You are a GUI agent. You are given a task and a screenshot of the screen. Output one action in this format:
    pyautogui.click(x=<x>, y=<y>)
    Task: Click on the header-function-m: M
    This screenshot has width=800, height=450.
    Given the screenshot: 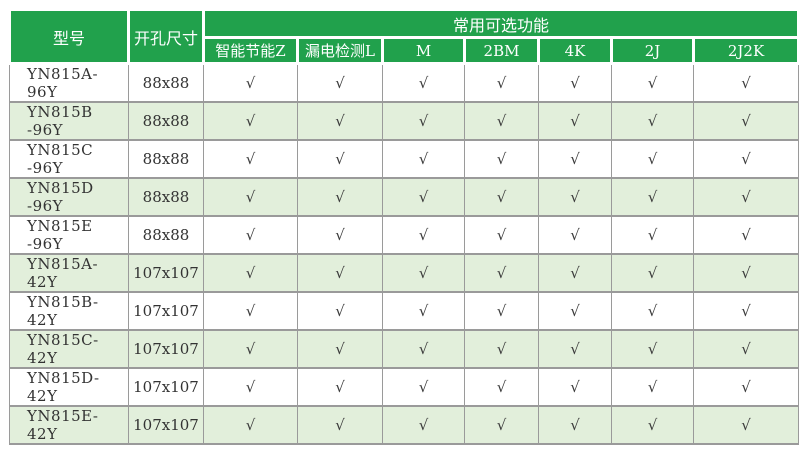 What is the action you would take?
    pyautogui.click(x=423, y=50)
    